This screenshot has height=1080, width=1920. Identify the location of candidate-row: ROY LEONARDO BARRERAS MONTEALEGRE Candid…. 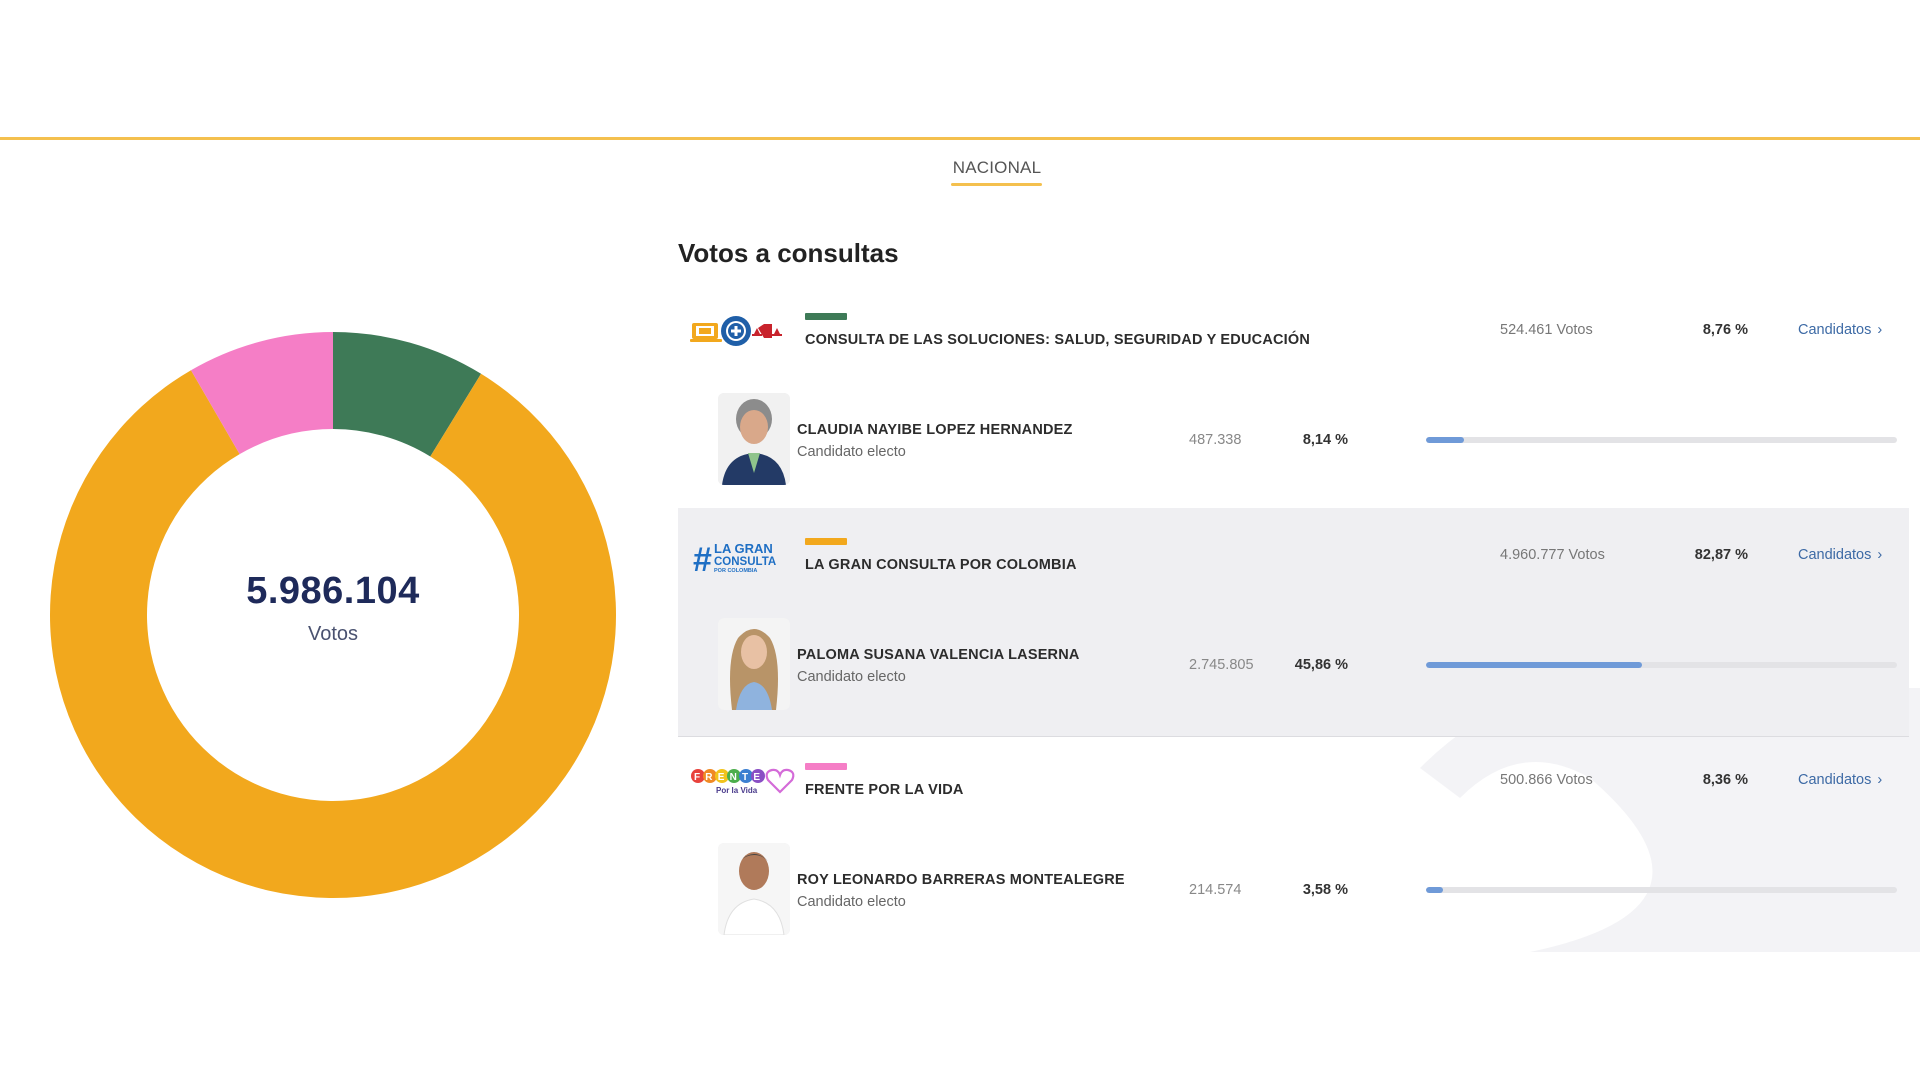
(1293, 889).